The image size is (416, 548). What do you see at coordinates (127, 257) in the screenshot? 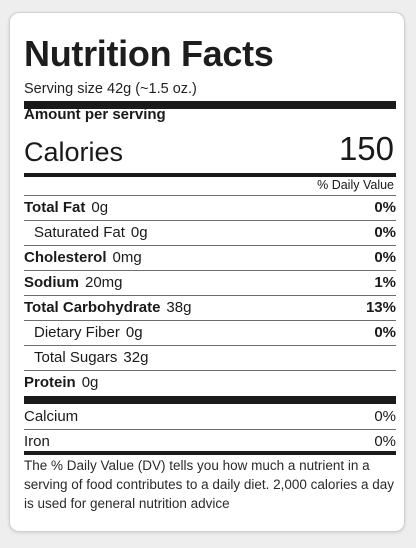
I see `nutrient-amount: 0mg` at bounding box center [127, 257].